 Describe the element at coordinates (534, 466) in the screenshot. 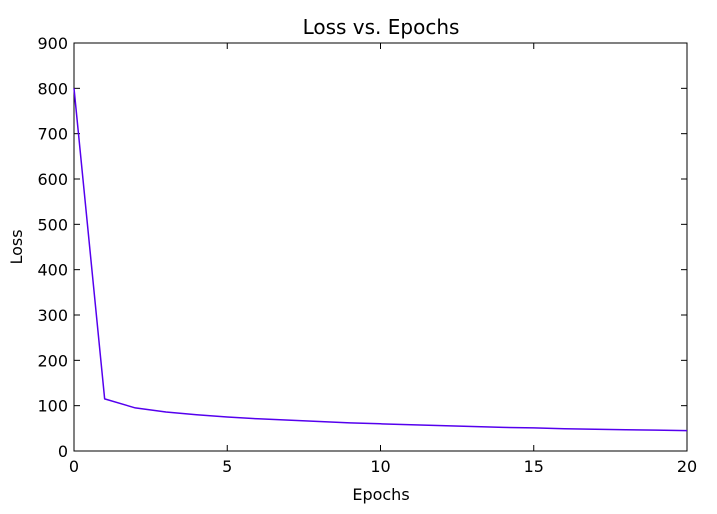

I see `x-tick-label: 15` at that location.